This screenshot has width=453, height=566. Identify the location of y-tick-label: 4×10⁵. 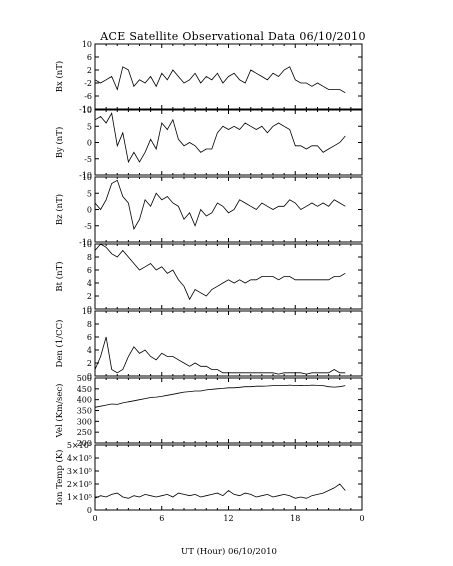
(79, 458).